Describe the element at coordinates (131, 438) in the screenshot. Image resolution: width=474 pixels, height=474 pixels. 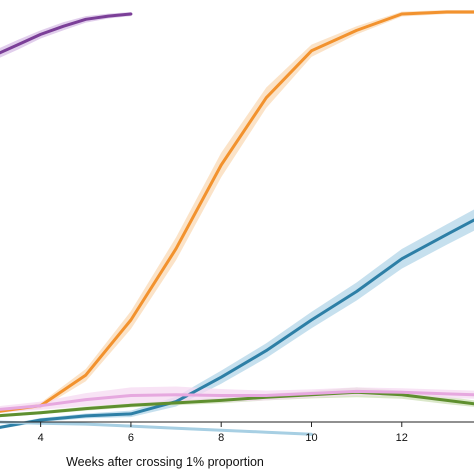
I see `x-tick-label-6: 6` at that location.